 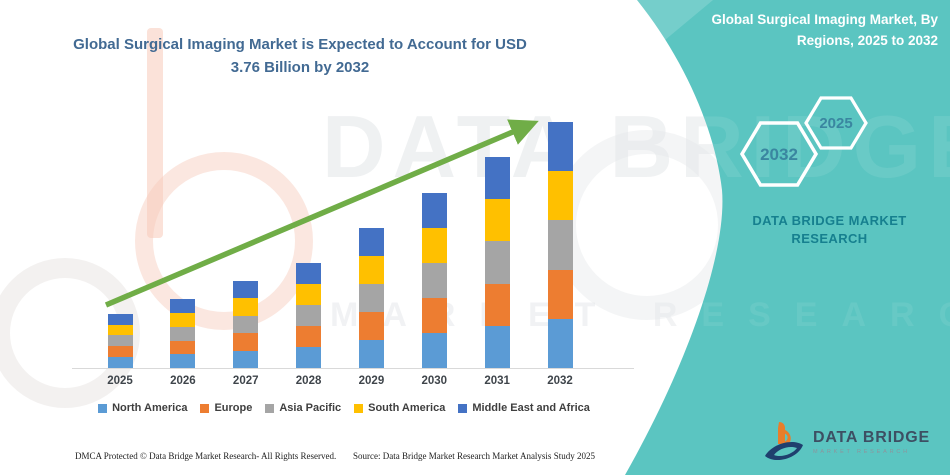 What do you see at coordinates (829, 220) in the screenshot?
I see `brand-wordmark-line1: DATA BRIDGE MARKET` at bounding box center [829, 220].